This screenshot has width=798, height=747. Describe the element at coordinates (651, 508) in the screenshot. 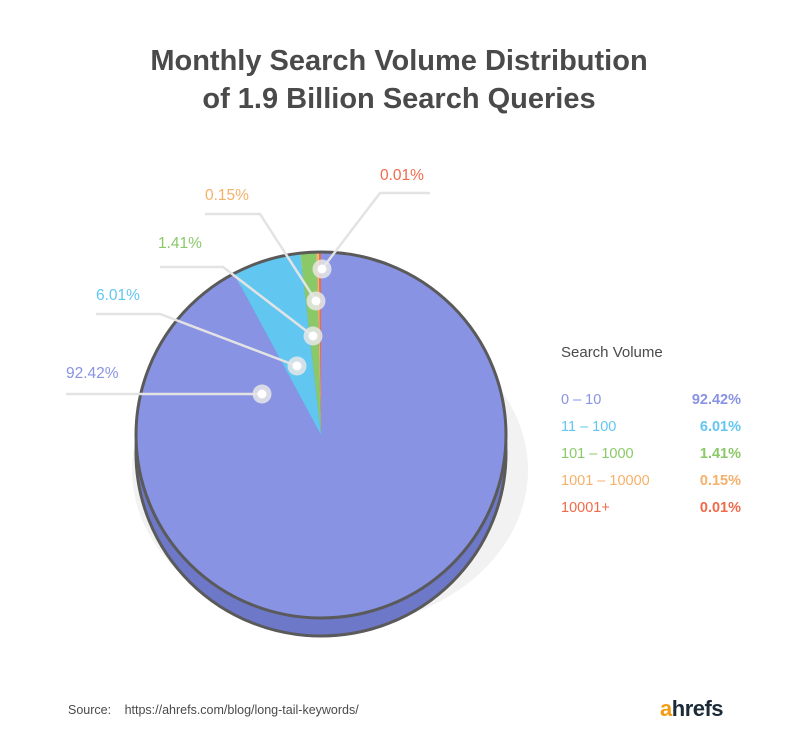

I see `legend-entry: 10001+ 0.01%` at that location.